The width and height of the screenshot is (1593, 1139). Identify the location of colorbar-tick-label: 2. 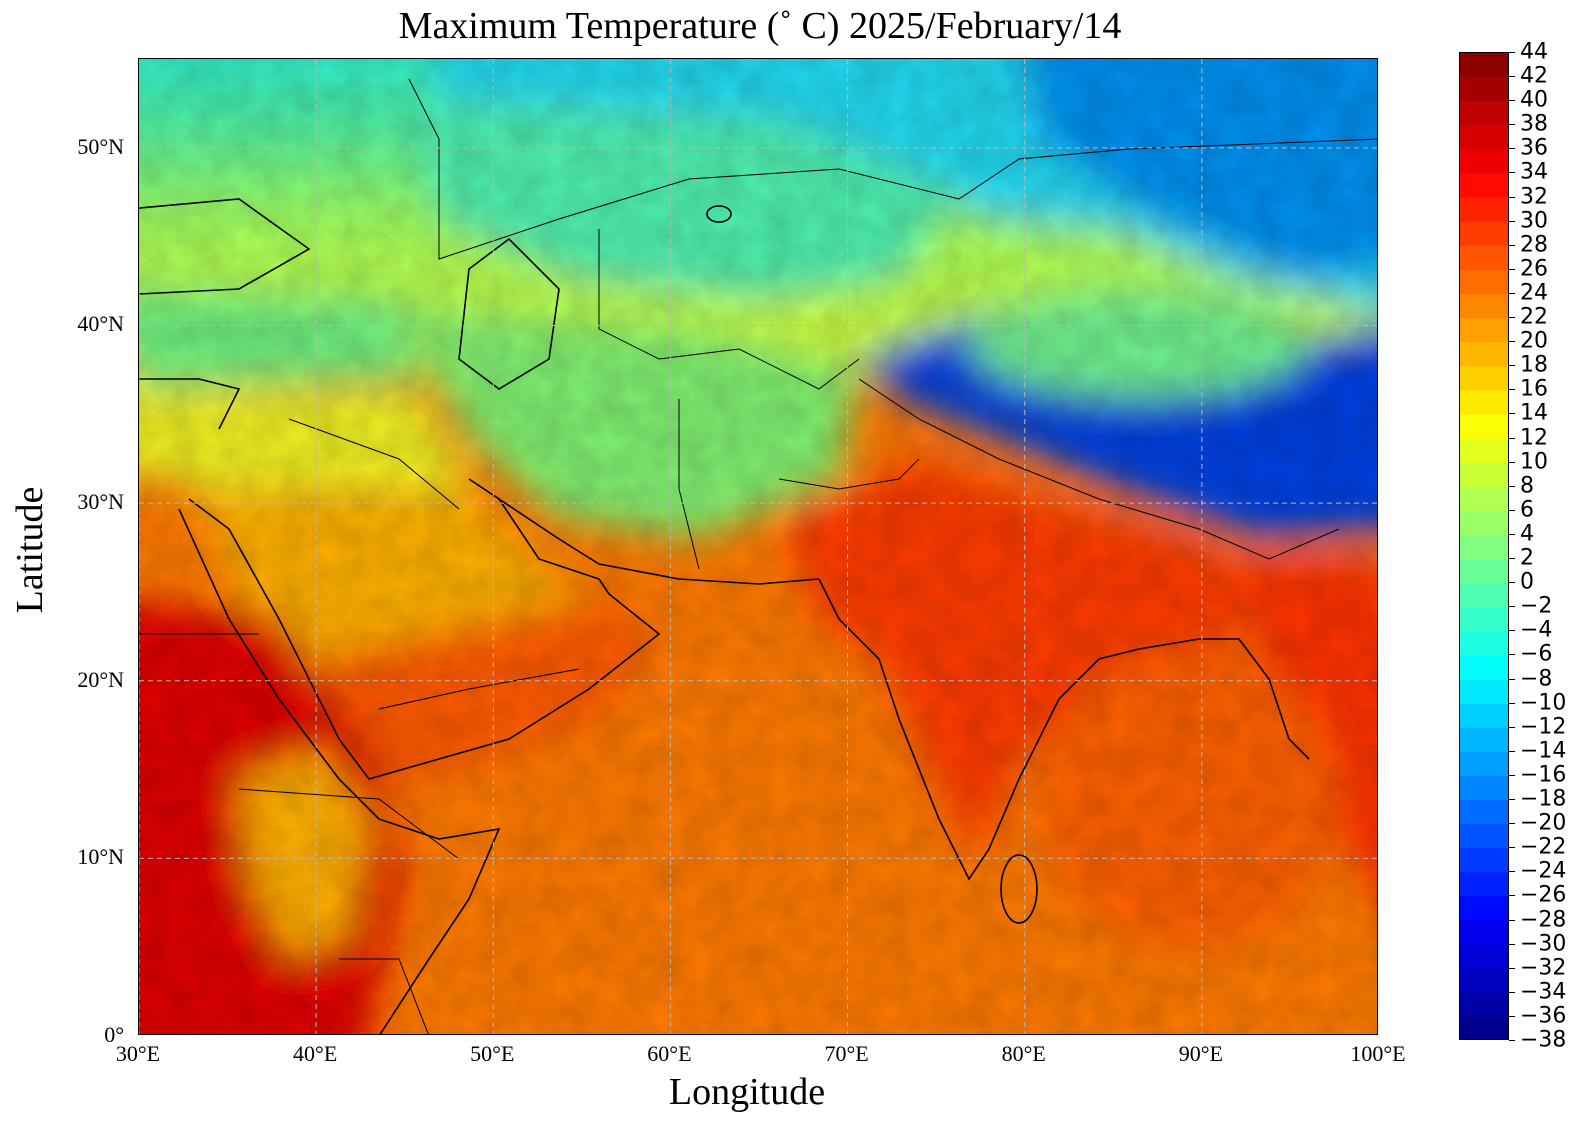
(1527, 558).